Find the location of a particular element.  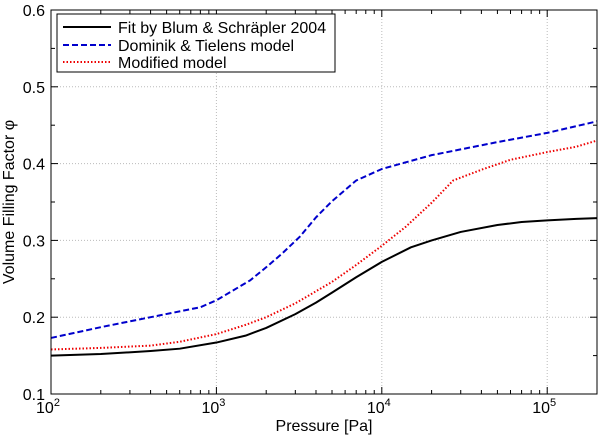

legend-label-dominik-tielens: Dominik & Tielens model is located at coordinates (206, 46).